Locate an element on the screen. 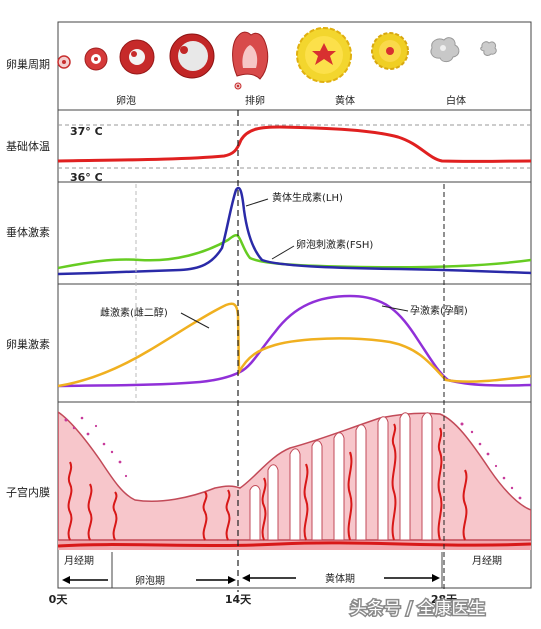 The width and height of the screenshot is (541, 629). estrogen-curve is located at coordinates (294, 345).